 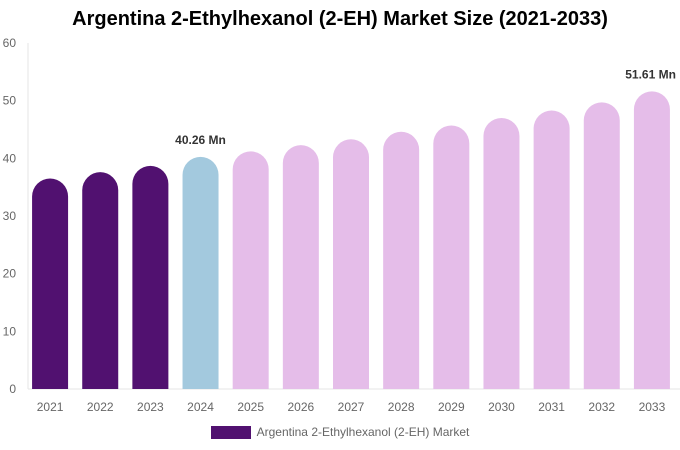 I want to click on legend-swatch, so click(x=230, y=432).